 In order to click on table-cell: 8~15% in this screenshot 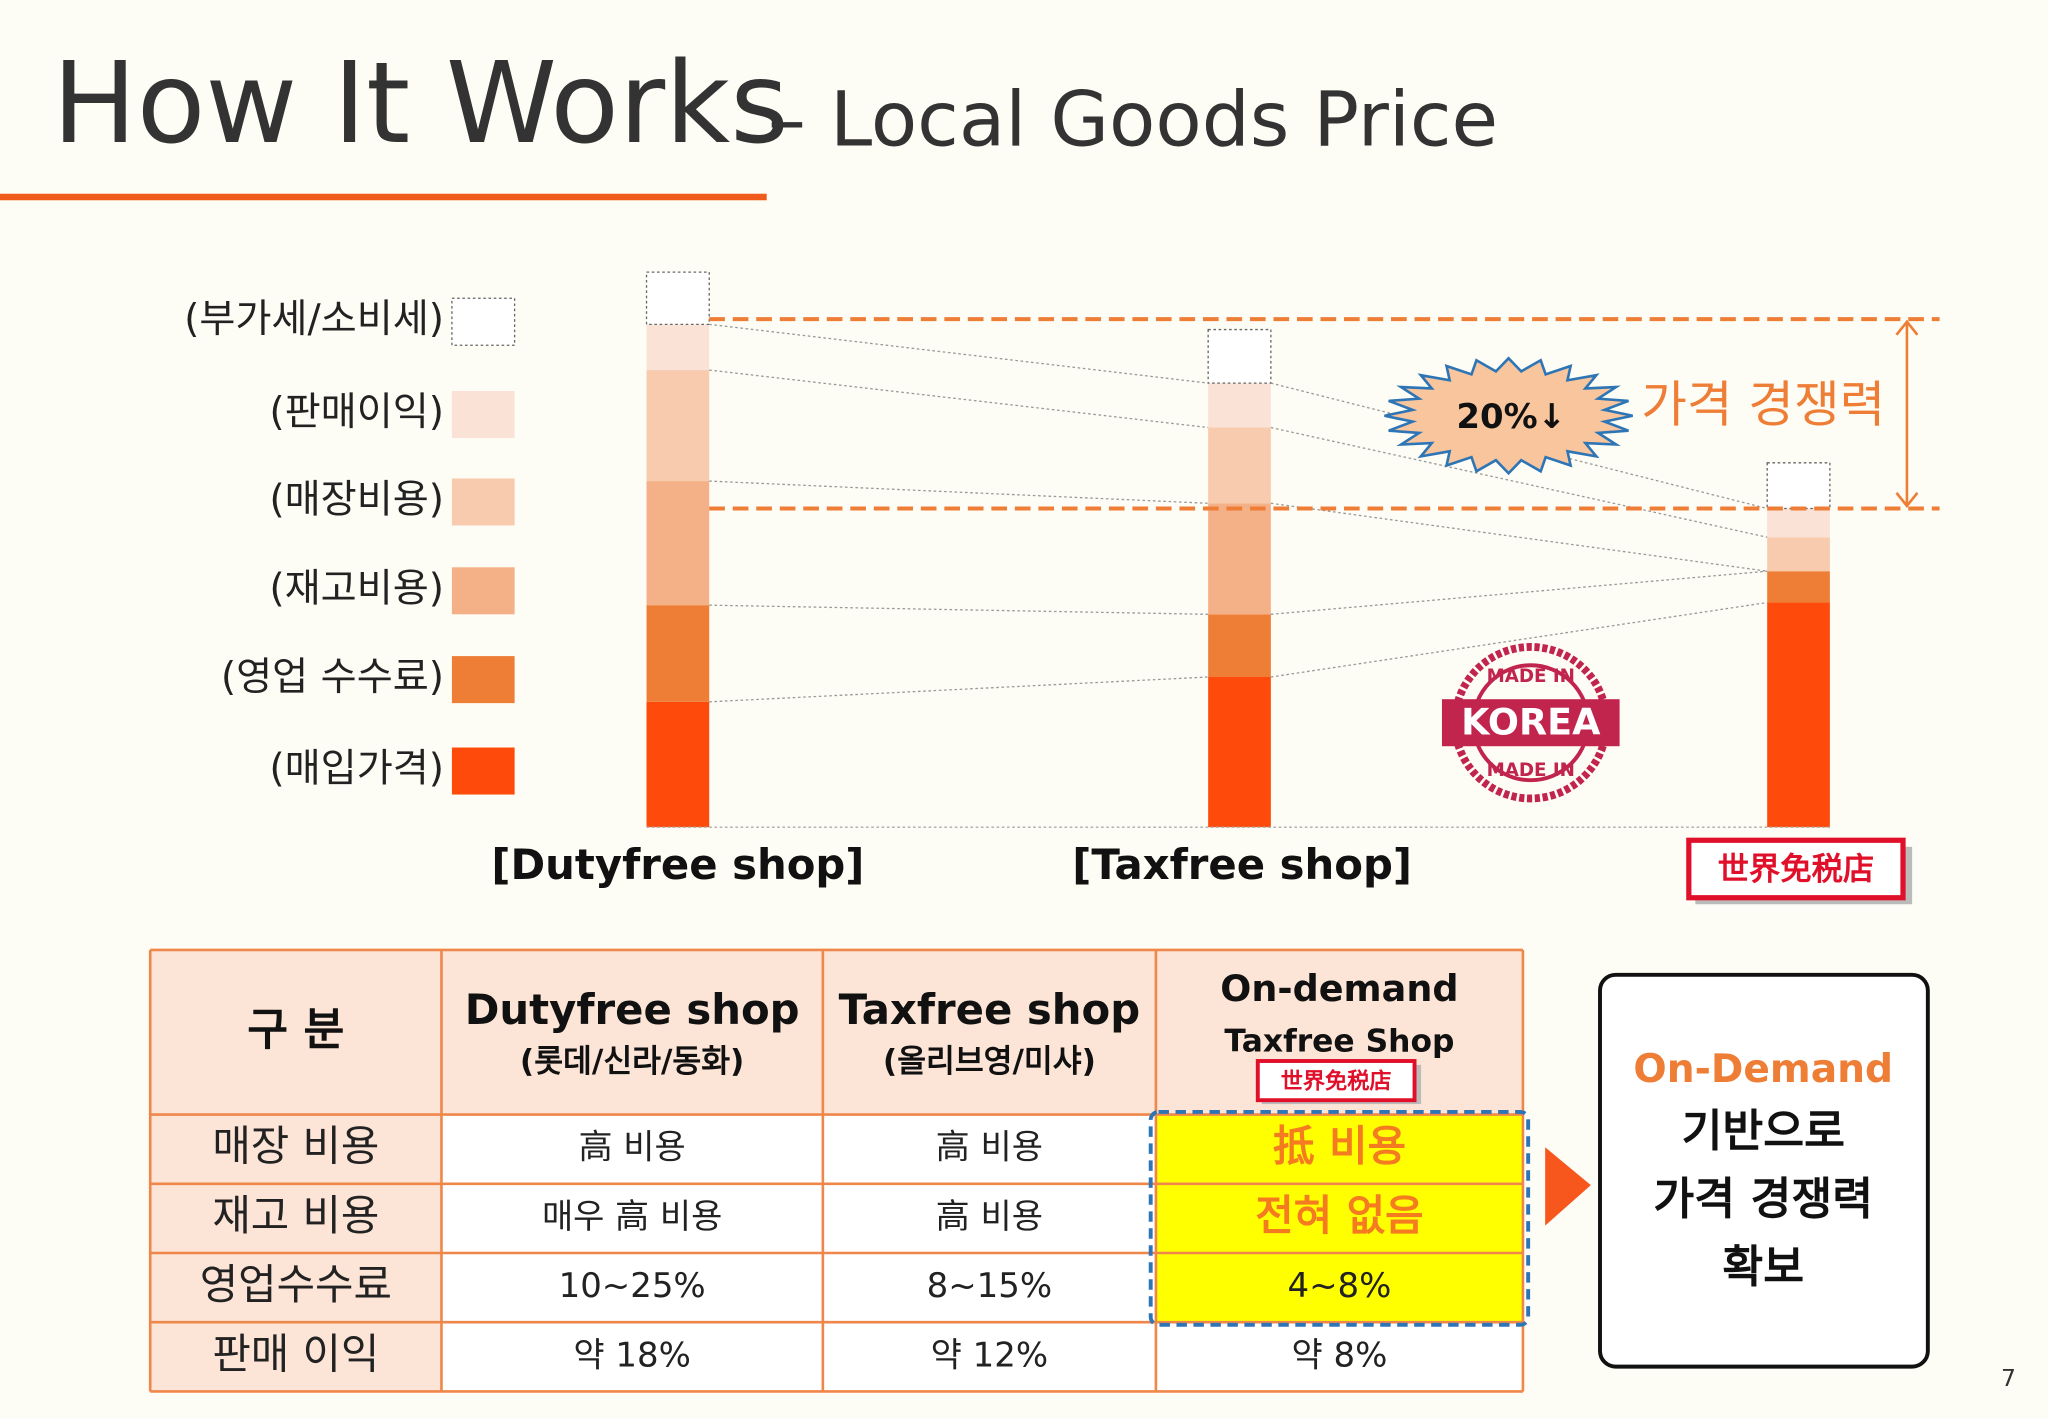, I will do `click(989, 1286)`.